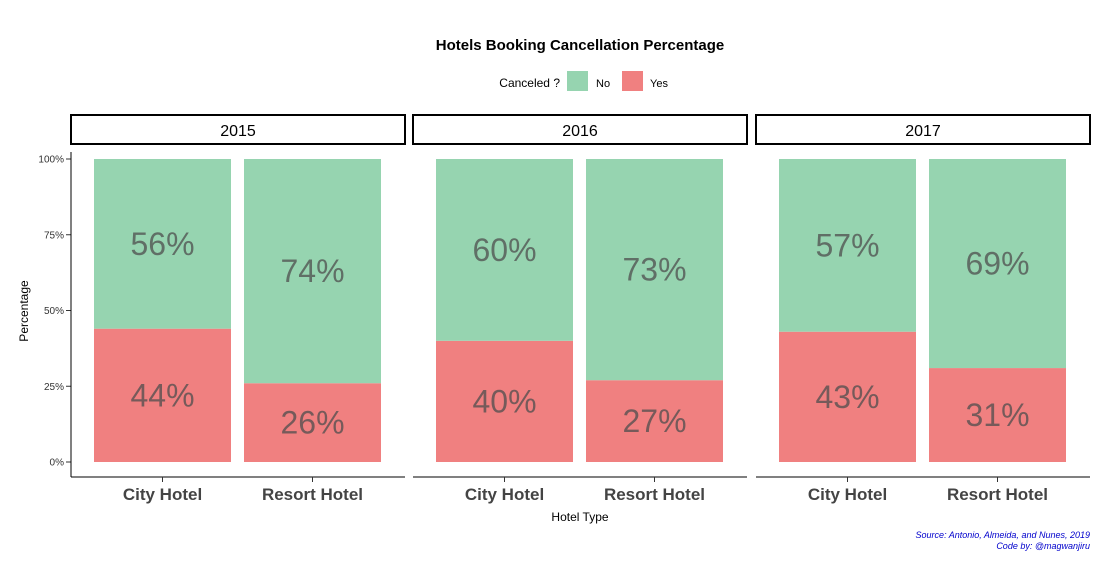 This screenshot has height=565, width=1105. I want to click on data-label-yes: 40%, so click(504, 401).